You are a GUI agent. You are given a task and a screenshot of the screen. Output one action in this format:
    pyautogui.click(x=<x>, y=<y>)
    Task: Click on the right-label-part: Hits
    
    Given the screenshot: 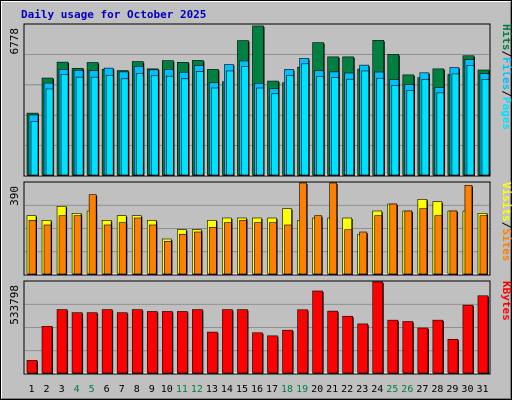 What is the action you would take?
    pyautogui.click(x=506, y=37)
    